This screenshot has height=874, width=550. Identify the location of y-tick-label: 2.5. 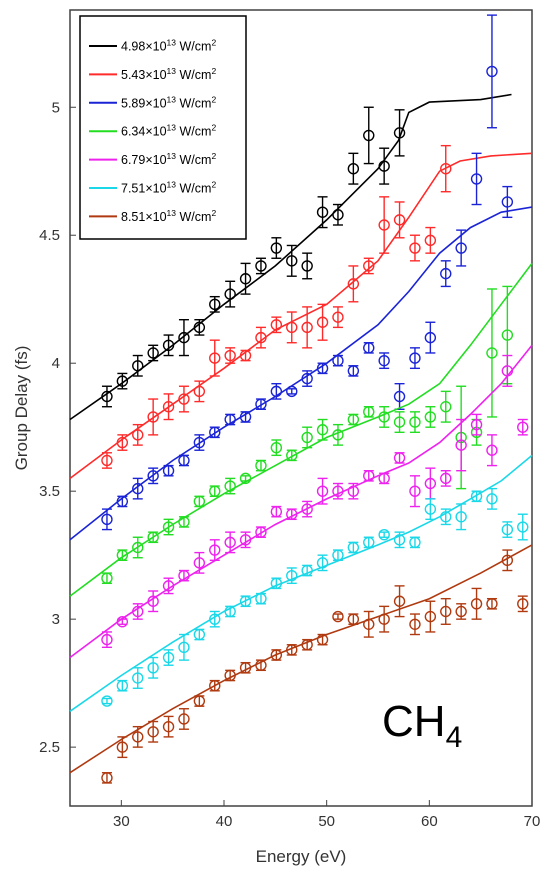
(49, 747).